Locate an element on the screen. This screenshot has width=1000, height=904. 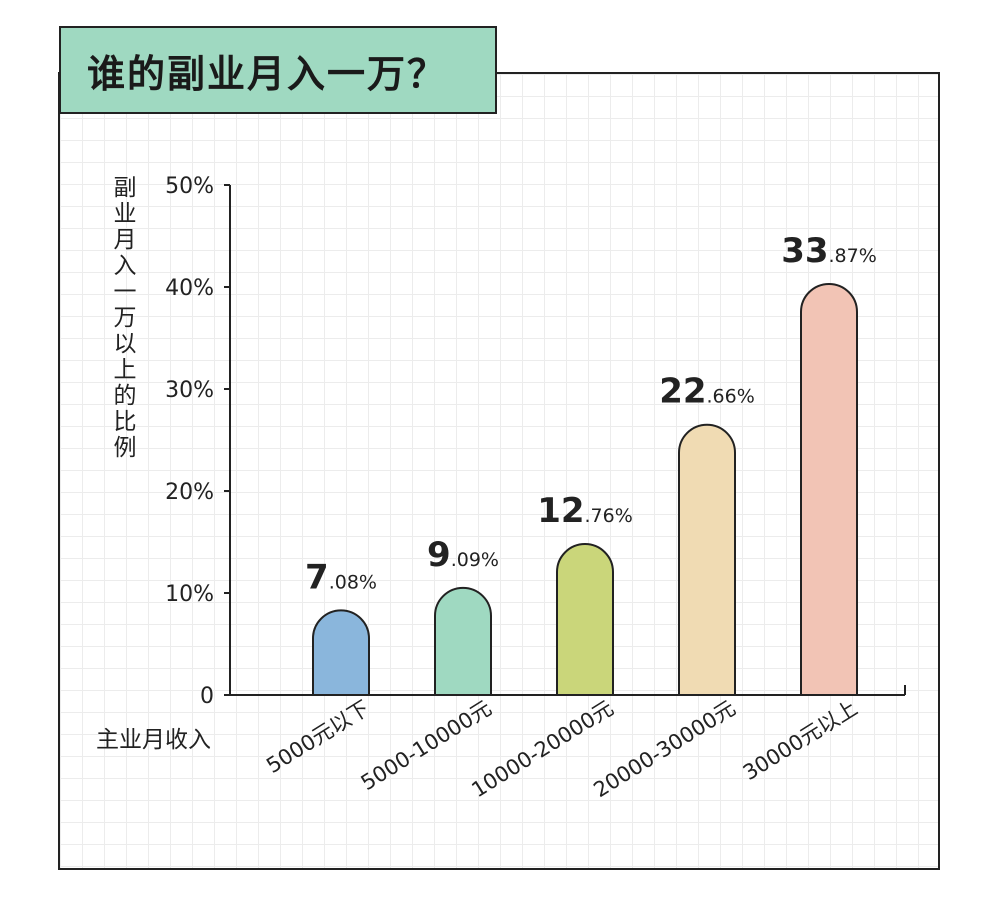
chart-title: 谁的副业月入一万？ is located at coordinates (267, 73).